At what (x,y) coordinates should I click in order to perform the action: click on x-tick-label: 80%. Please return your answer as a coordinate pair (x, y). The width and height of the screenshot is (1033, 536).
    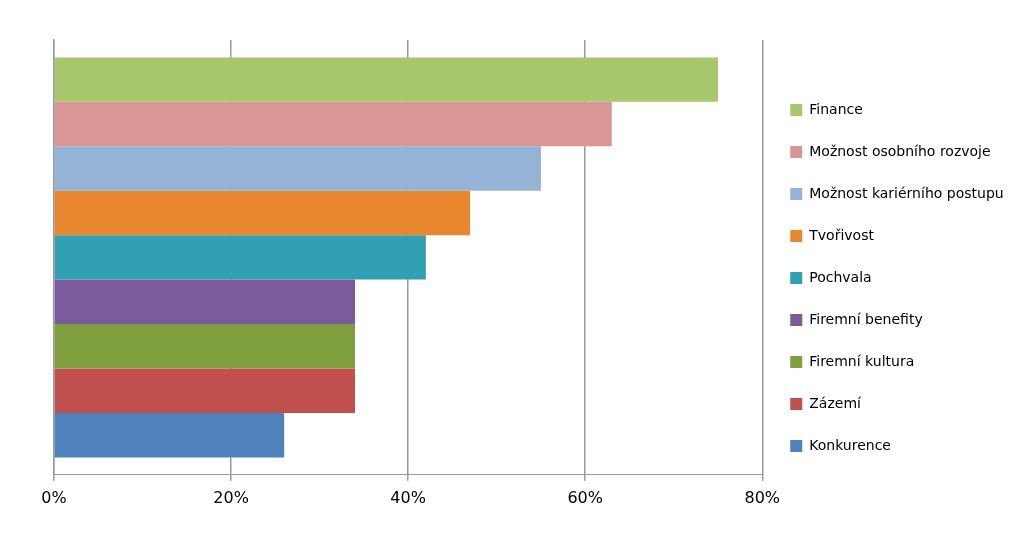
    Looking at the image, I should click on (762, 497).